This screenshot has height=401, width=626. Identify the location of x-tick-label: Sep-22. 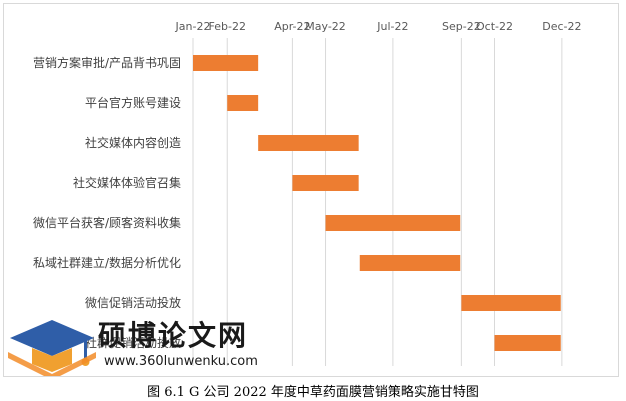
(461, 26).